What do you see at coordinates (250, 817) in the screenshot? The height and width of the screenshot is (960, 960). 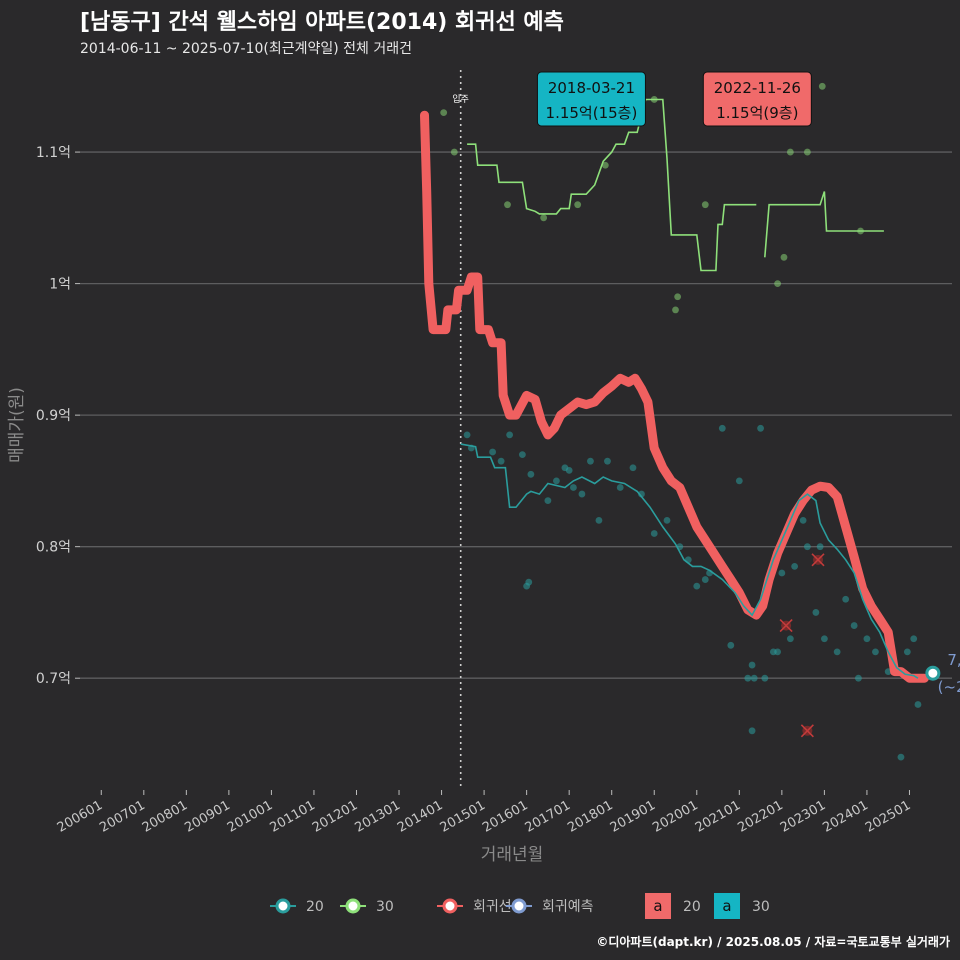 I see `x-tick-label: 201001` at bounding box center [250, 817].